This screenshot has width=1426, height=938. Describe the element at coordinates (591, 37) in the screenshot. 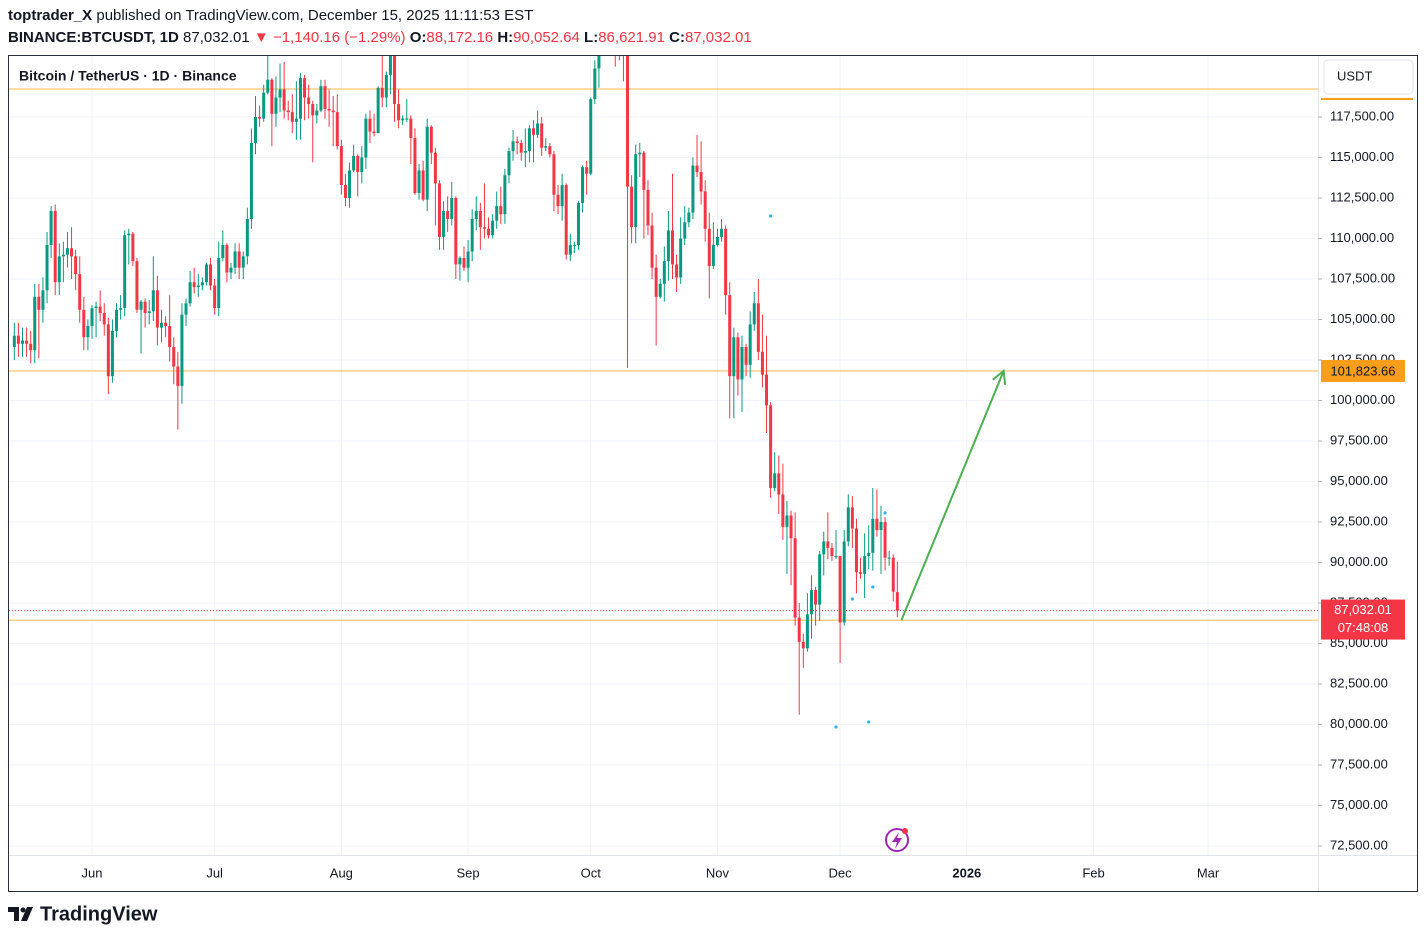

I see `ohlc-label: L:` at that location.